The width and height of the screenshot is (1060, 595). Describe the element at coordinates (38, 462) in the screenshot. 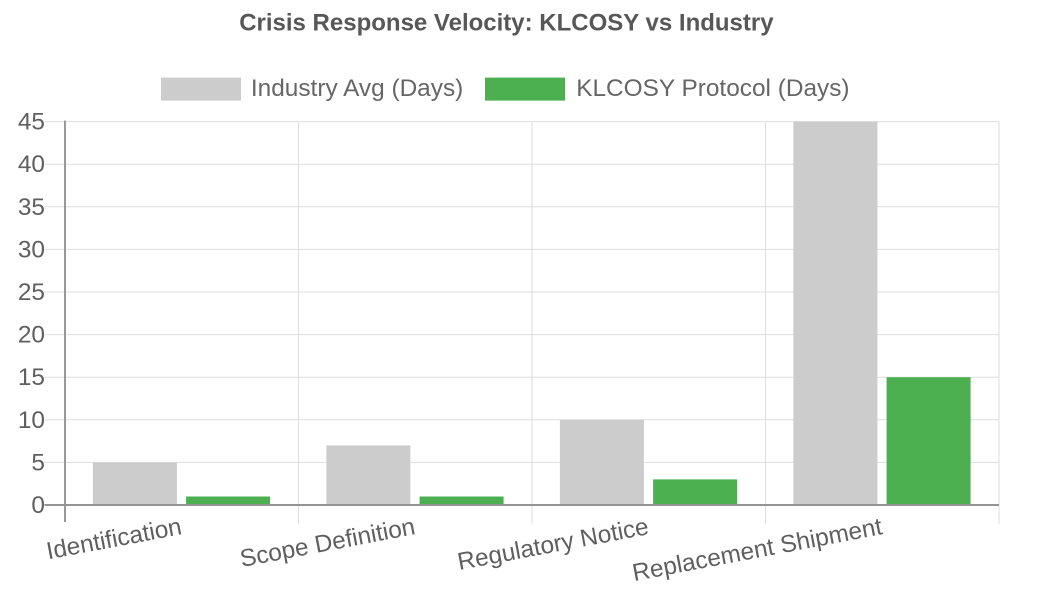

I see `svg-text: 5` at that location.